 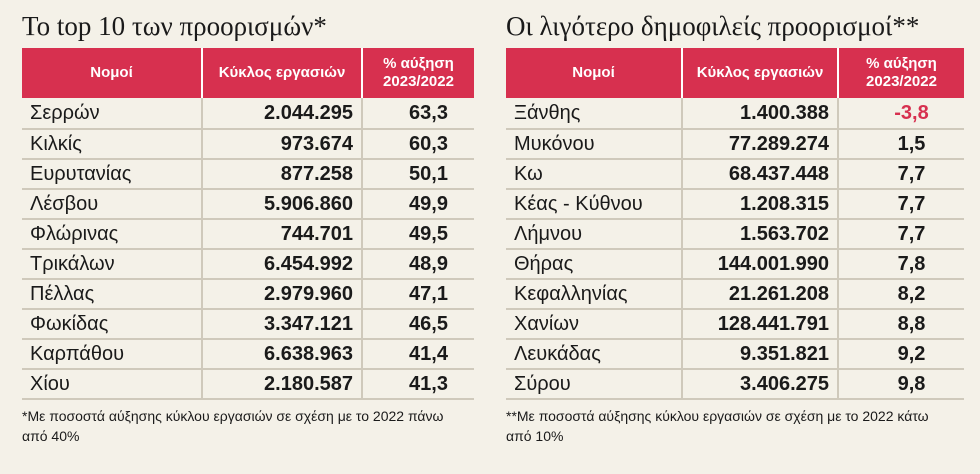 I want to click on growth-cell: 49,9, so click(x=418, y=204).